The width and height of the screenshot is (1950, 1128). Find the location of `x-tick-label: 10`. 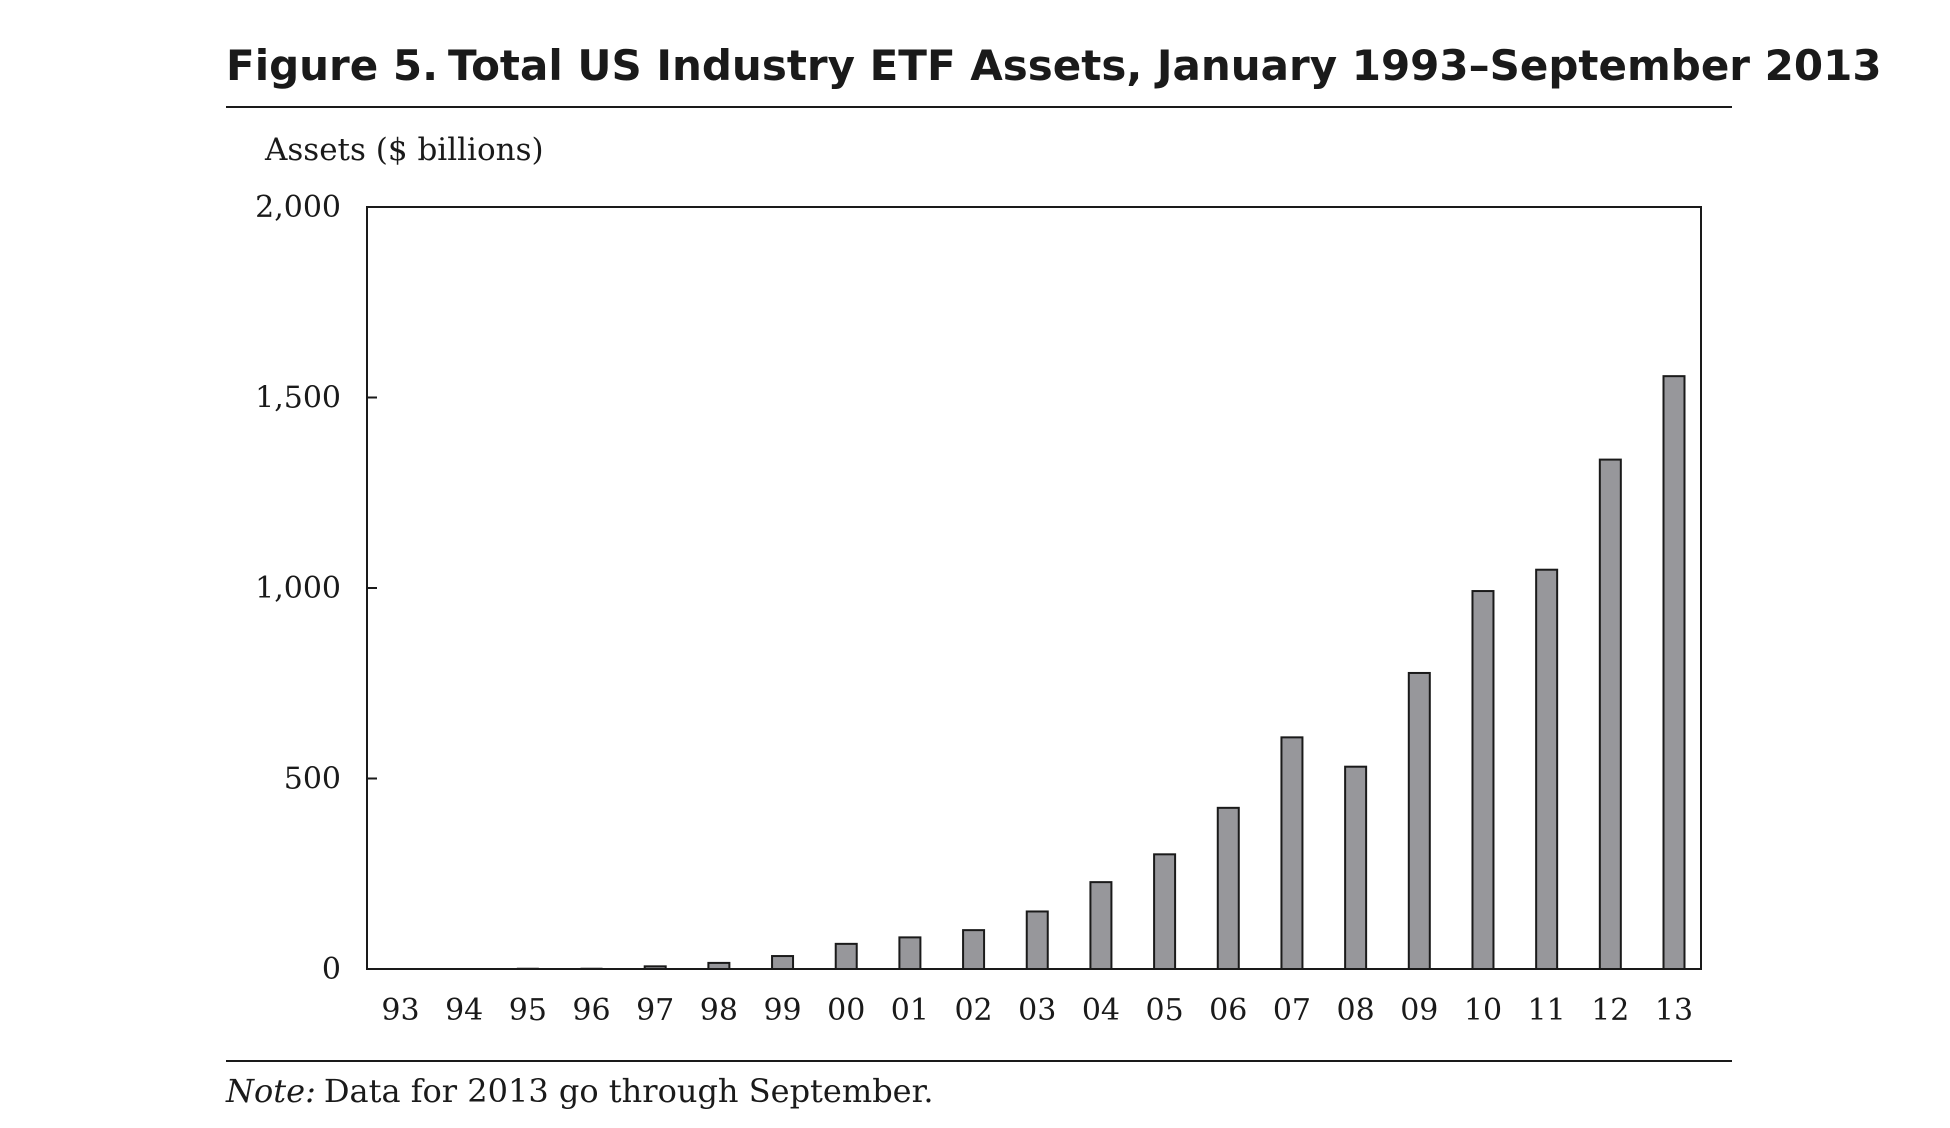

x-tick-label: 10 is located at coordinates (1483, 1010).